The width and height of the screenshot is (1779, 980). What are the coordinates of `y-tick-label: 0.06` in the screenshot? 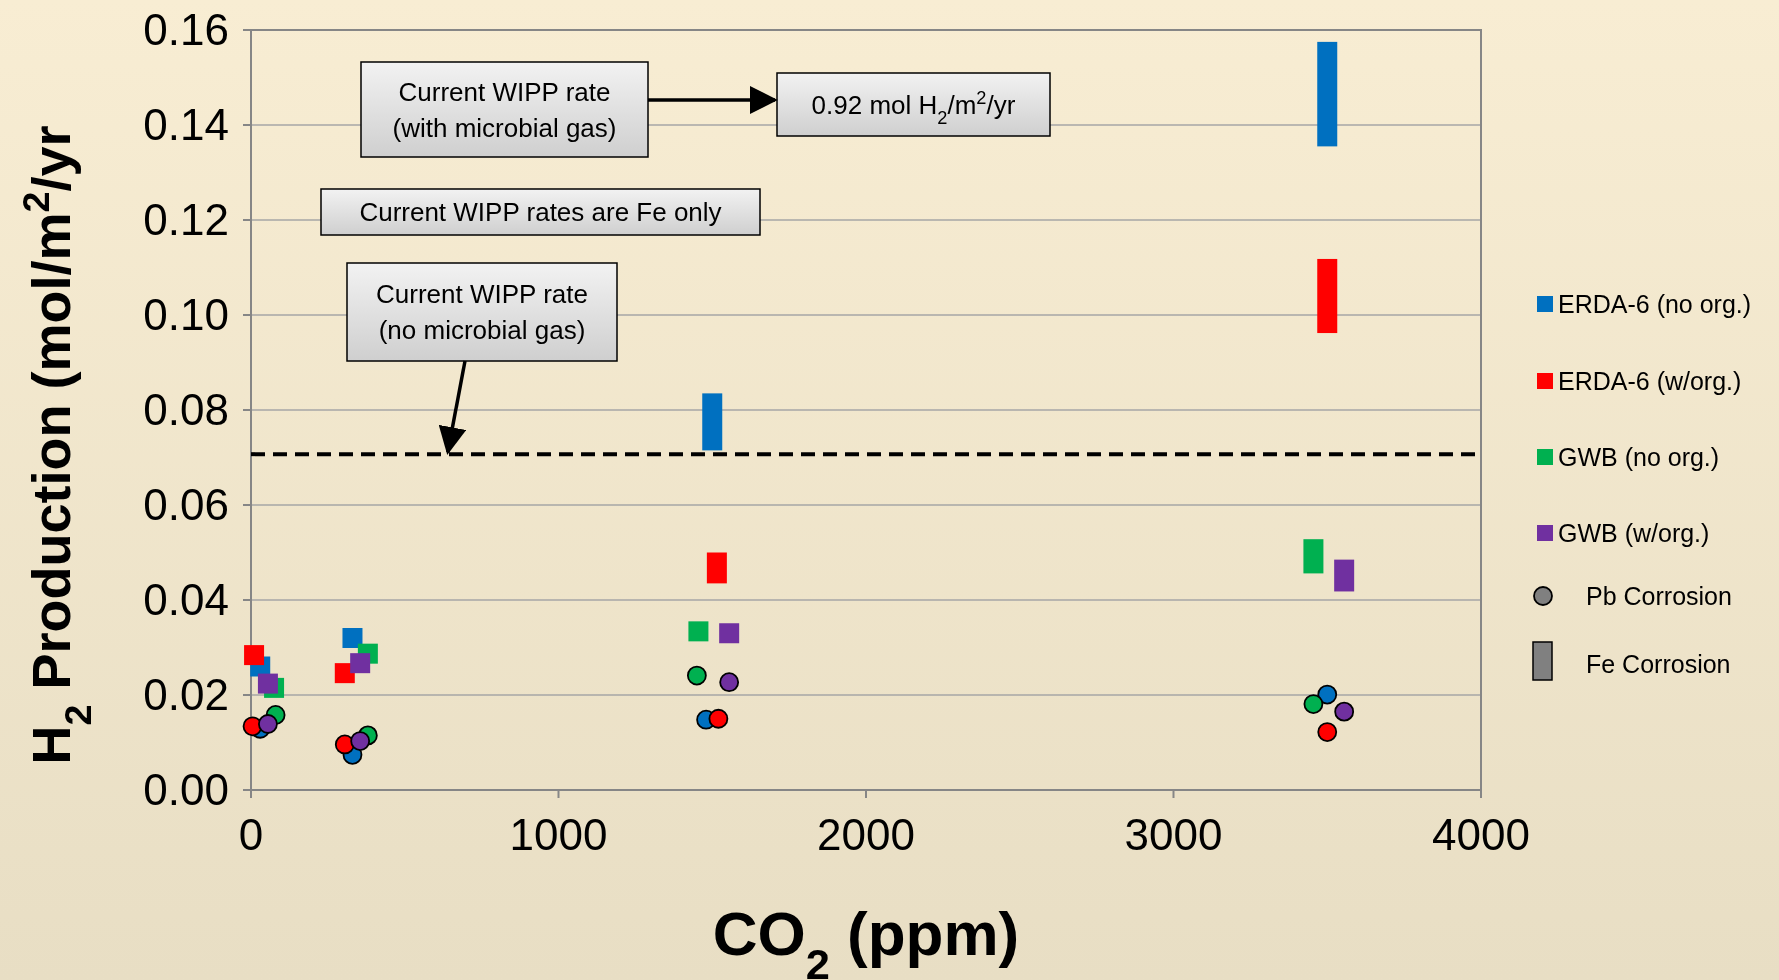 It's located at (186, 505).